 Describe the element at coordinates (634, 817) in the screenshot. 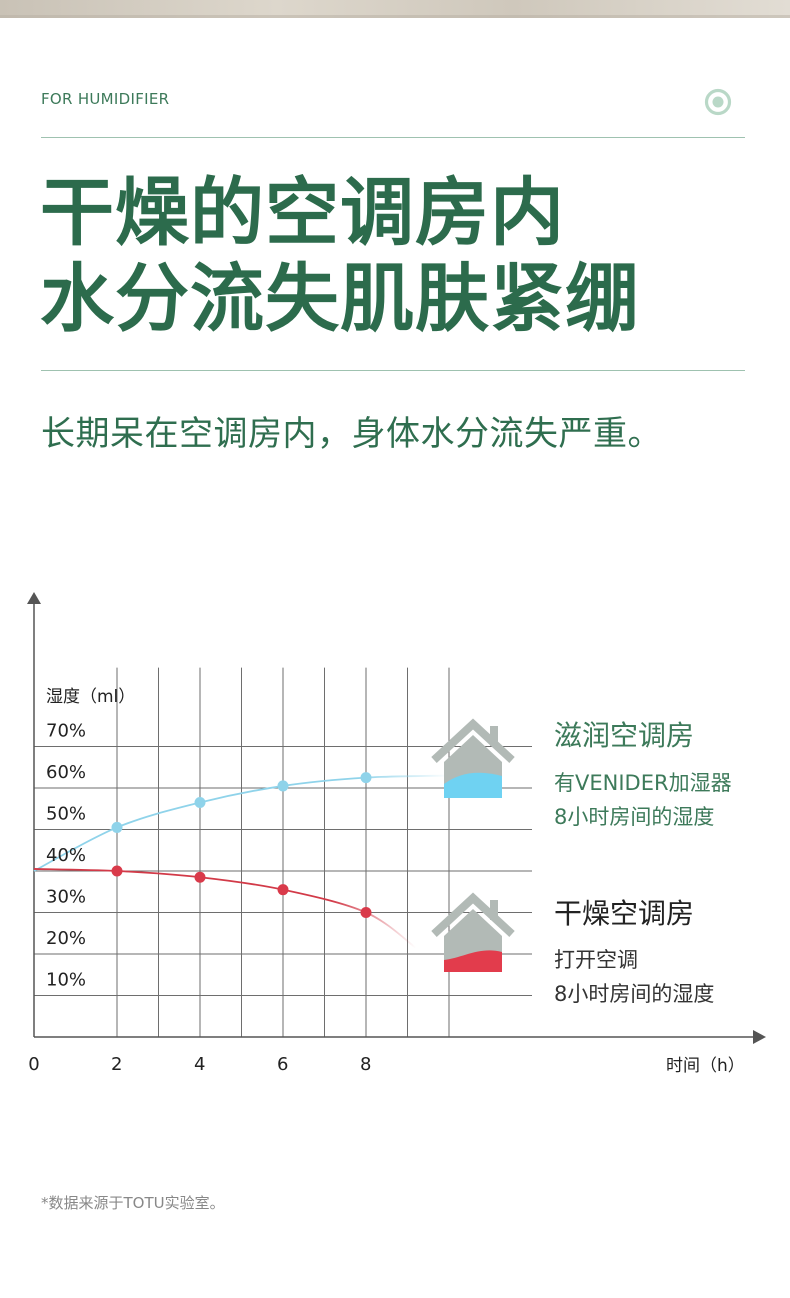

I see `legend-moist-line-2: 8小时房间的湿度` at that location.